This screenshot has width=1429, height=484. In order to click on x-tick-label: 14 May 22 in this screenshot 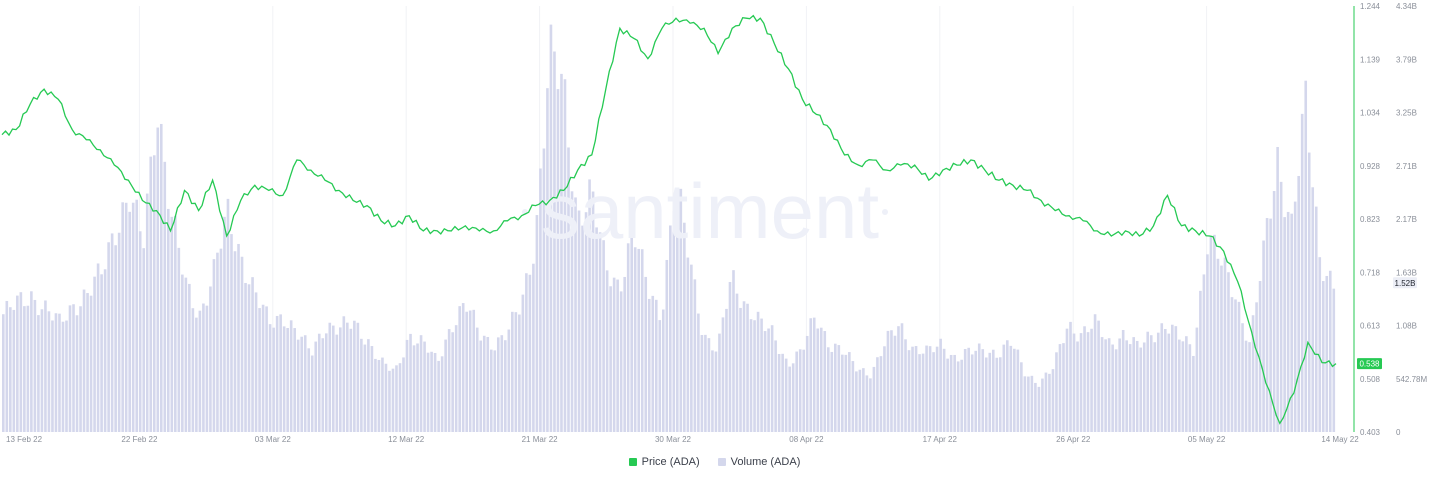, I will do `click(1340, 439)`.